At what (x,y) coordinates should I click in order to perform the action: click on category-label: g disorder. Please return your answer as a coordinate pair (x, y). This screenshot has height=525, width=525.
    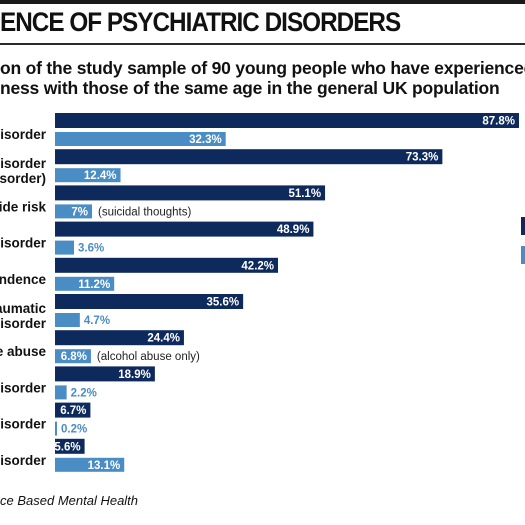
    Looking at the image, I should click on (23, 460).